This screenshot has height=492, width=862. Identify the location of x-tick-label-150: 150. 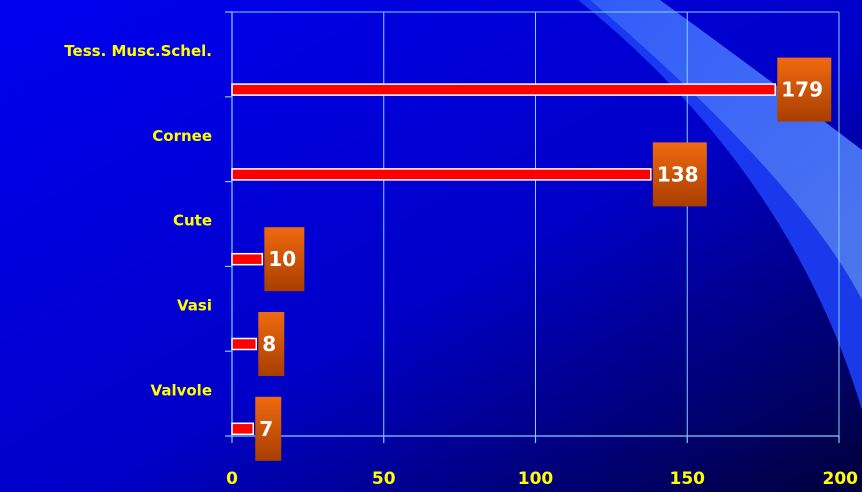
(688, 479).